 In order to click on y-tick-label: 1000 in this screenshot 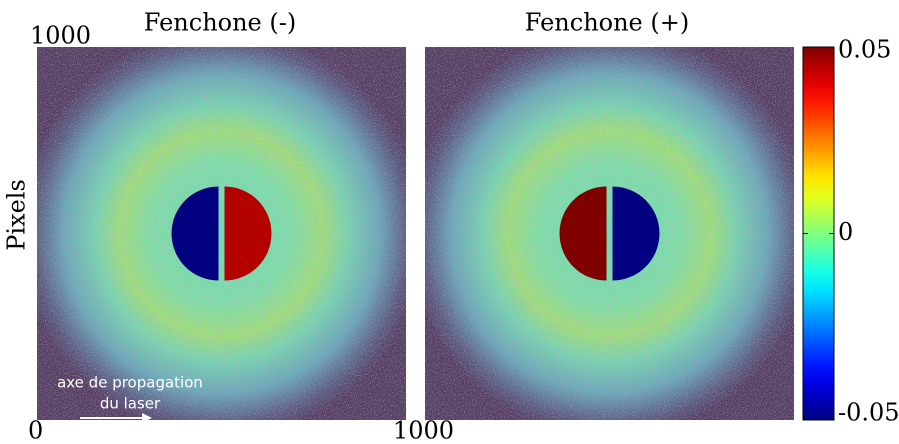, I will do `click(60, 36)`.